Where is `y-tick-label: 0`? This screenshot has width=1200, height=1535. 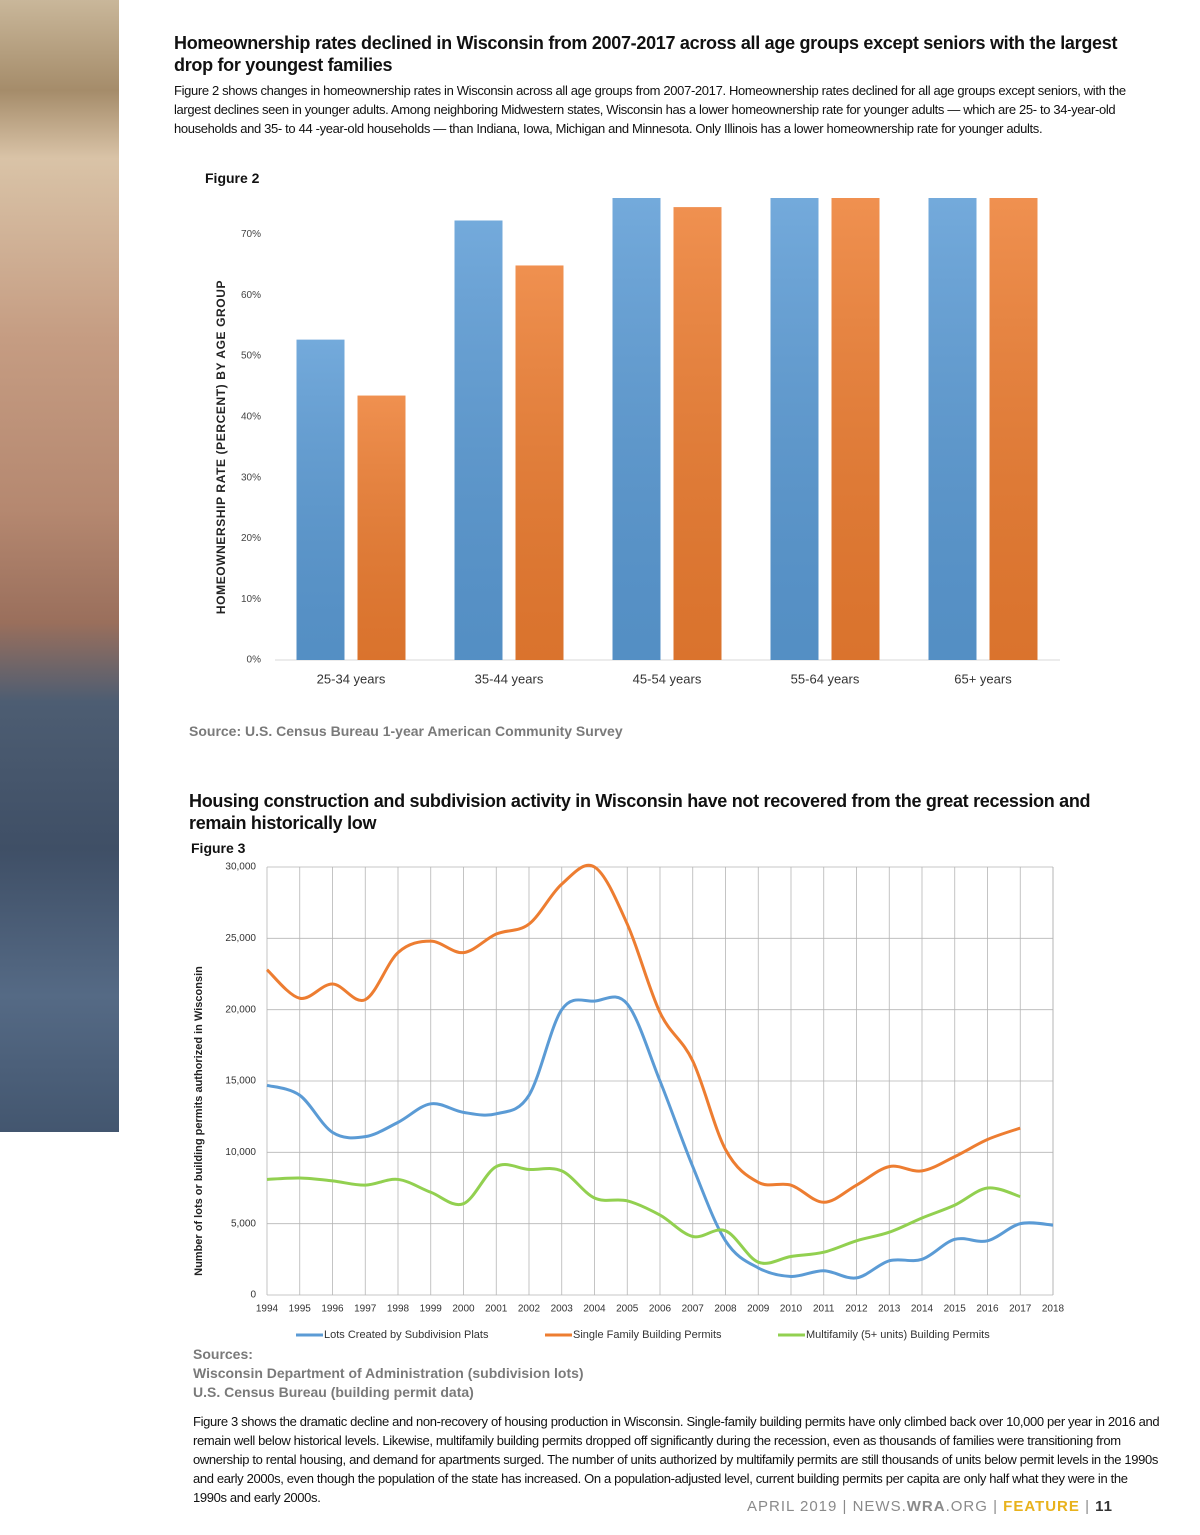 y-tick-label: 0 is located at coordinates (253, 1295).